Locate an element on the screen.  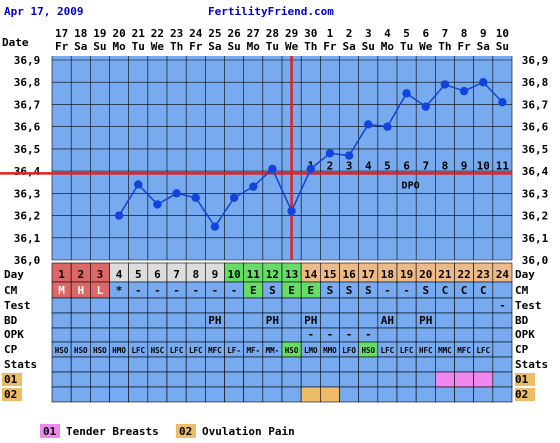
cm-value: H is located at coordinates (80, 290).